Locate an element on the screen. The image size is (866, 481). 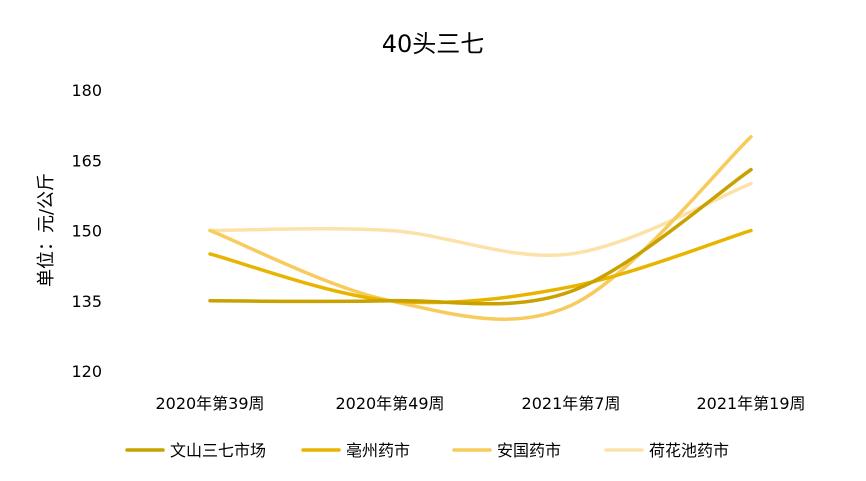
y-tick-label: 165 is located at coordinates (86, 160).